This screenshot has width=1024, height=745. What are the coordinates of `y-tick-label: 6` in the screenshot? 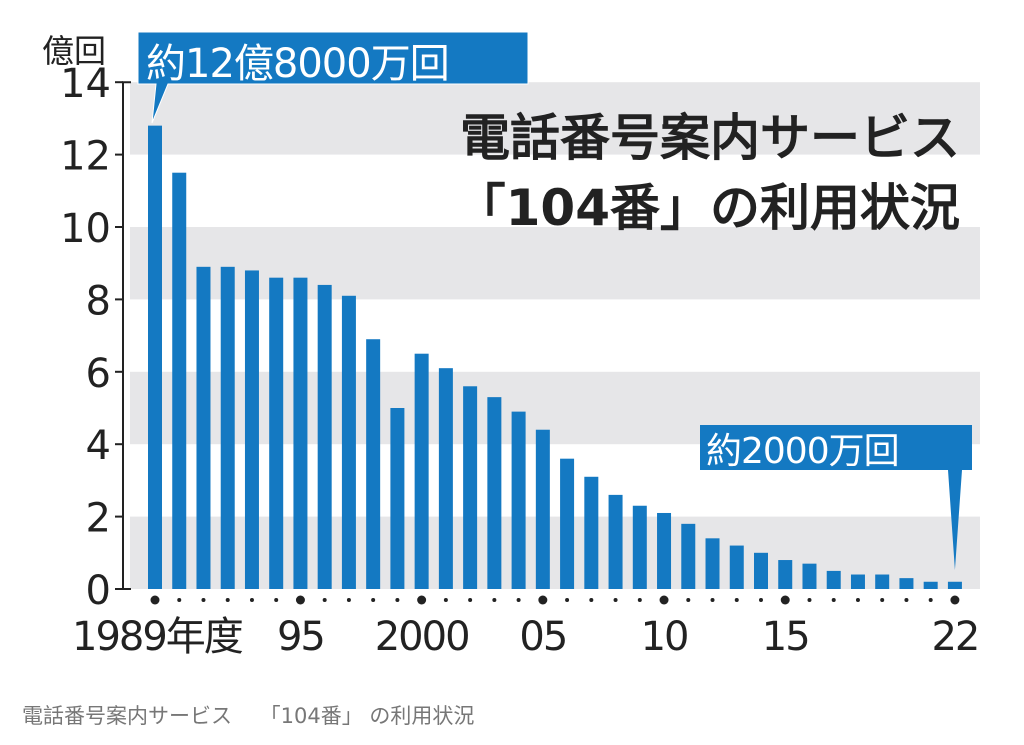 It's located at (98, 374).